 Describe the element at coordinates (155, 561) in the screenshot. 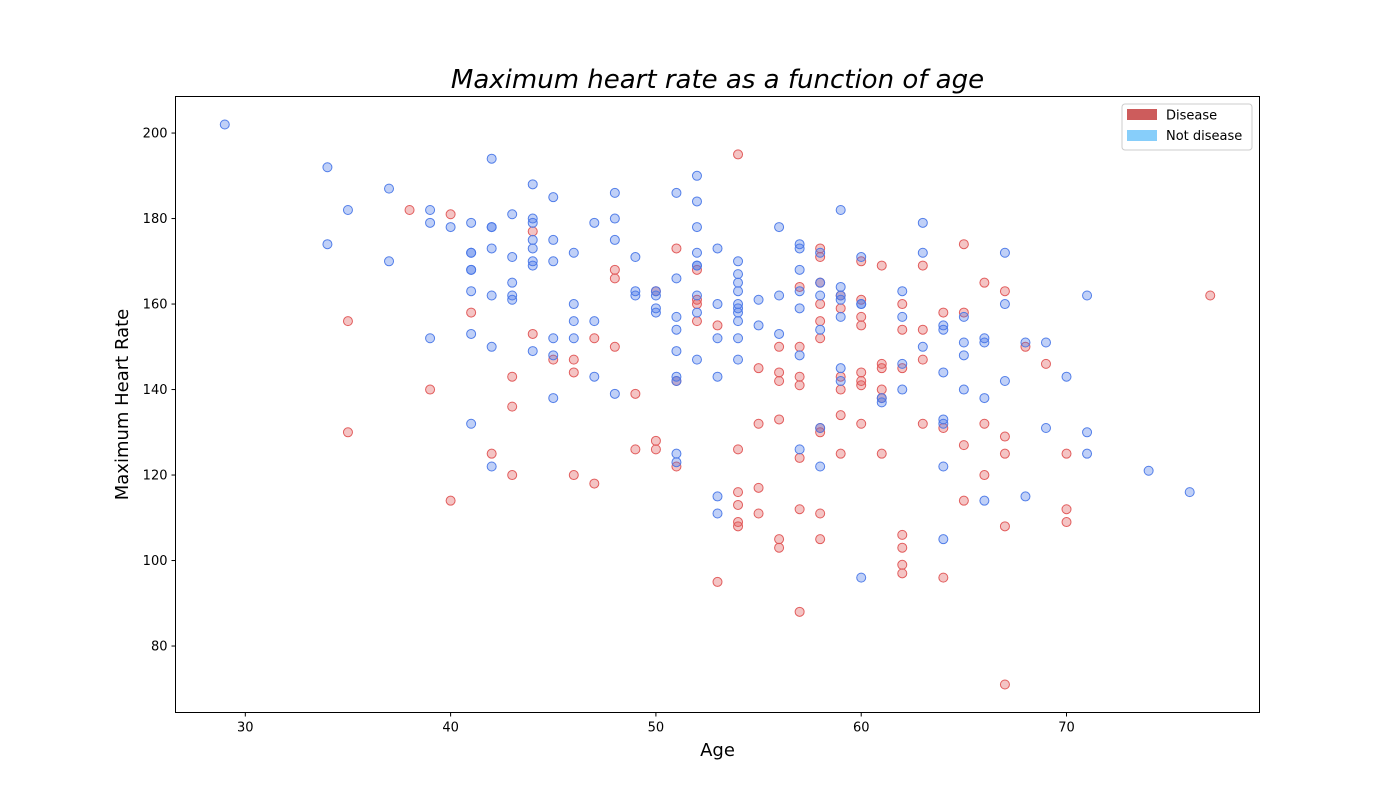

I see `y-tick-label: 100` at that location.